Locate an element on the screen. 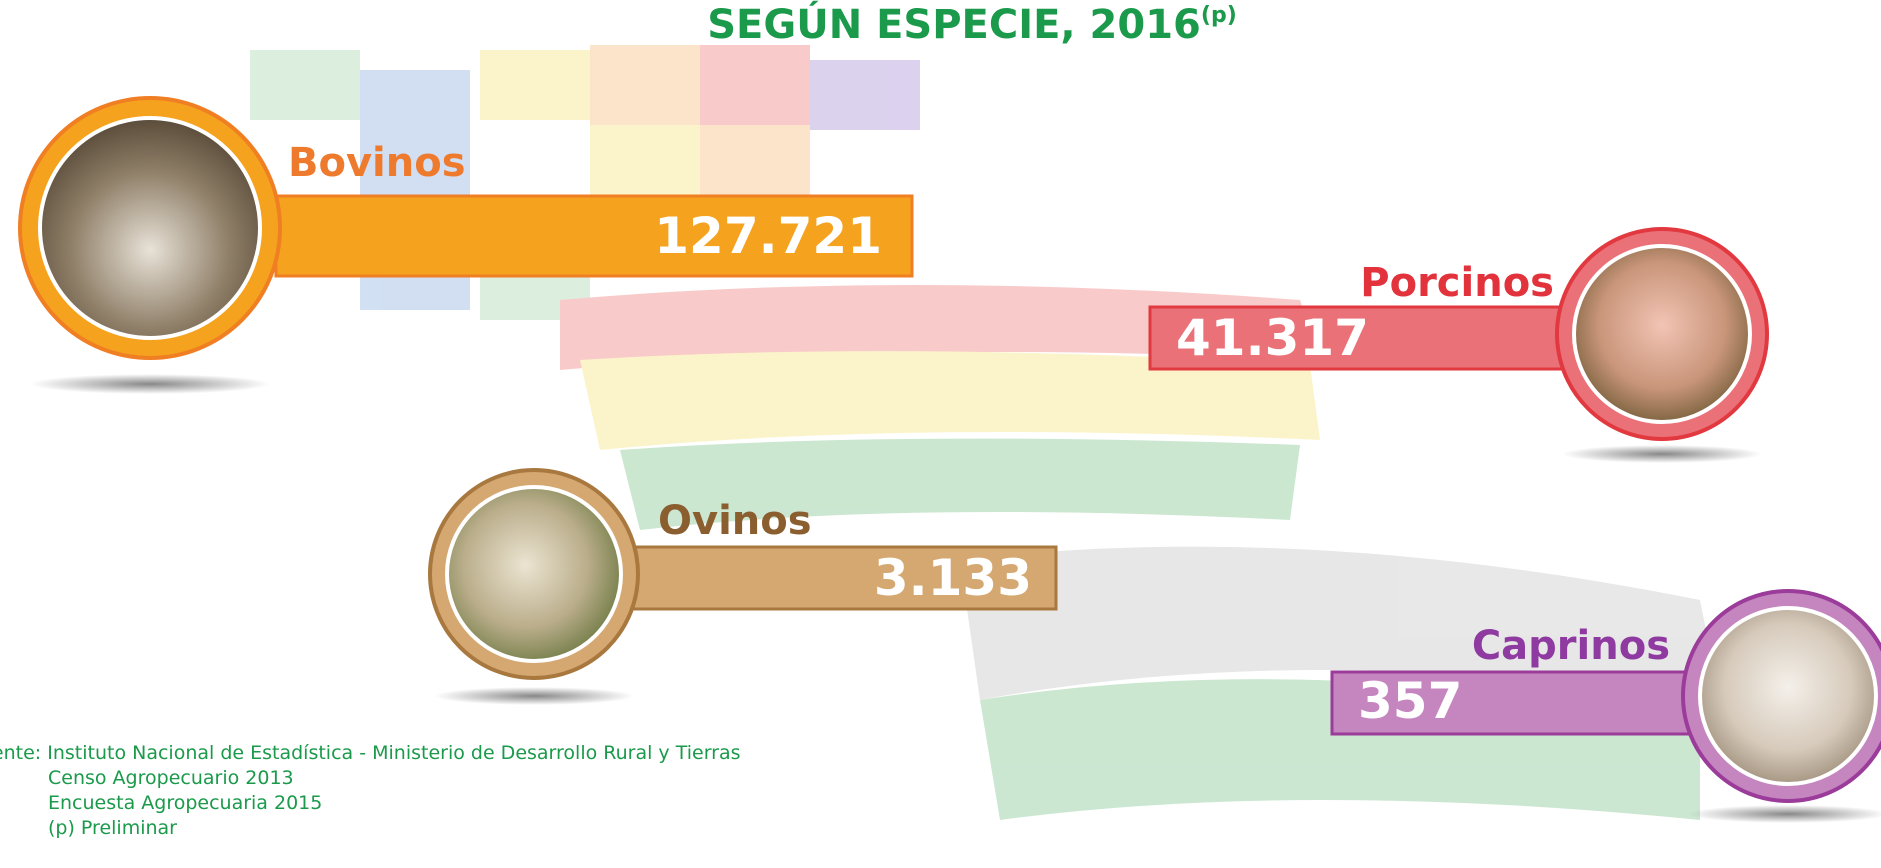 The image size is (1881, 868). item-porcinos: Porcinos 41.317 is located at coordinates (1458, 345).